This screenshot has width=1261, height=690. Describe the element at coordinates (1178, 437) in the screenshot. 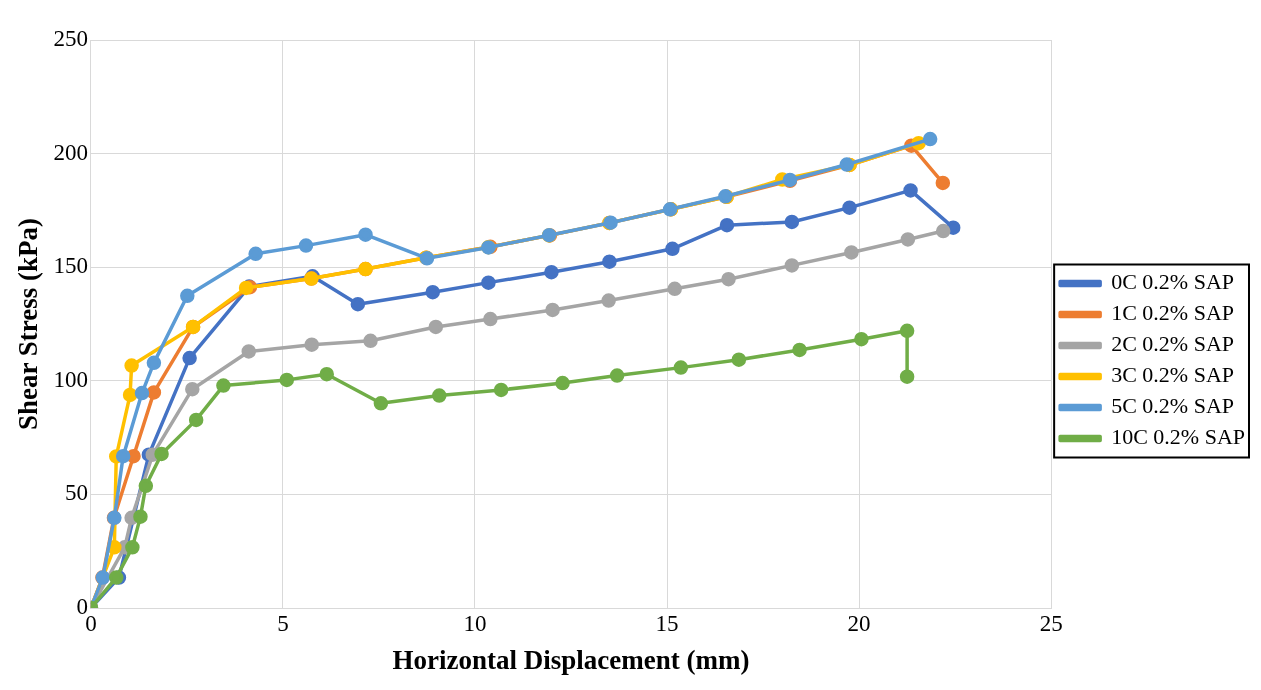

I see `legend-label: 10C 0.2% SAP` at that location.